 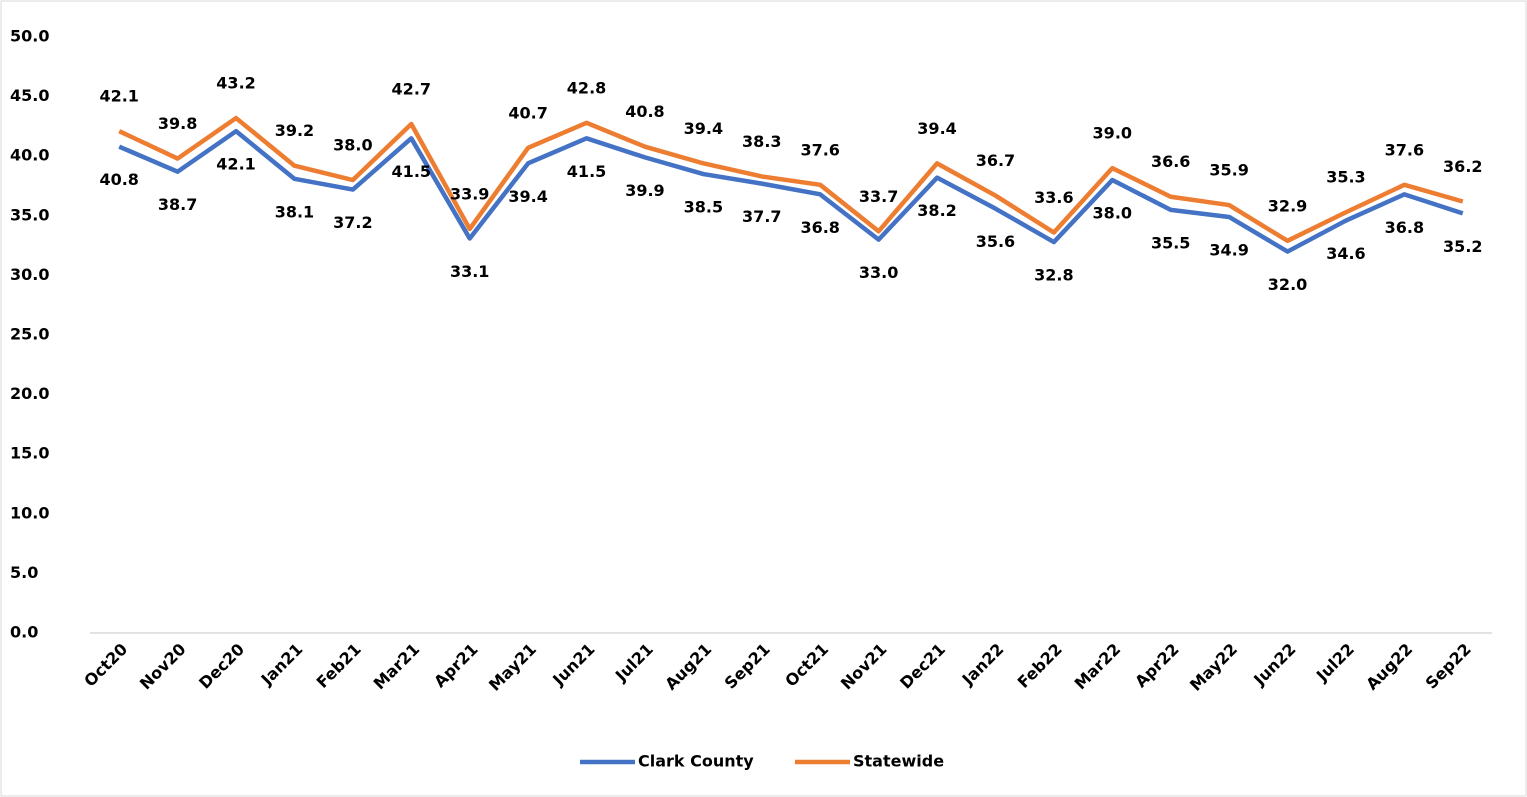 I want to click on data-label: 33.7, so click(x=878, y=196).